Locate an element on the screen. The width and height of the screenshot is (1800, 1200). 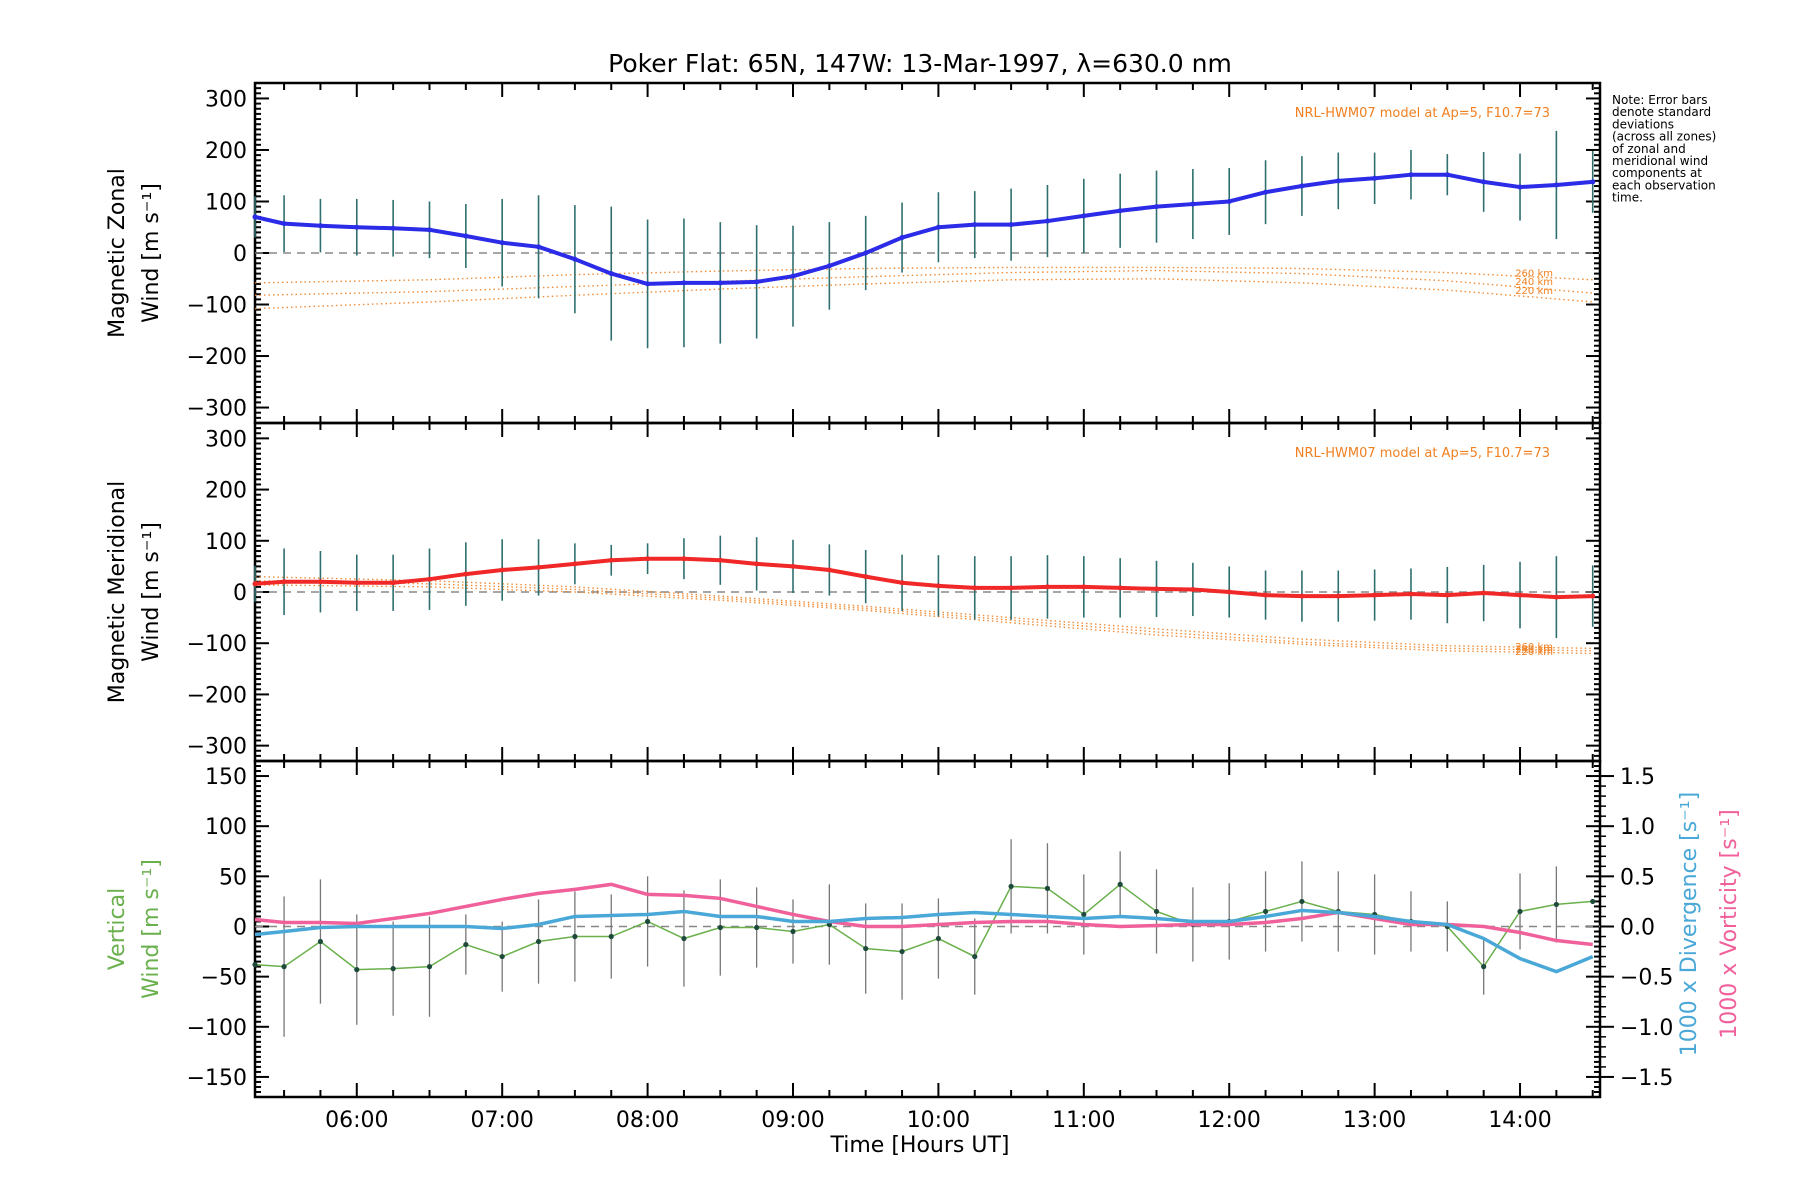
y2-tick-label: −1.5 is located at coordinates (1646, 1078).